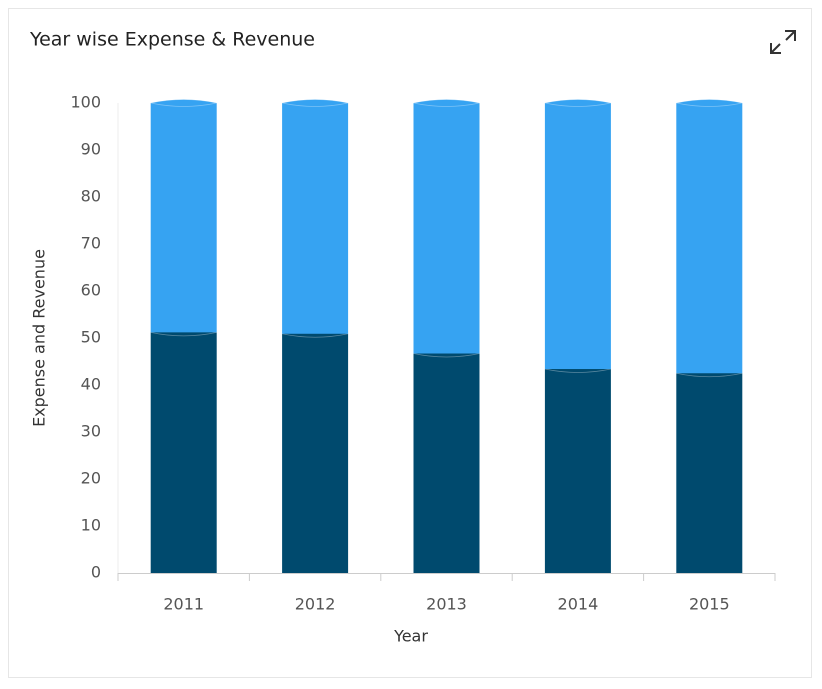  I want to click on x-tick-label: 2013, so click(446, 604).